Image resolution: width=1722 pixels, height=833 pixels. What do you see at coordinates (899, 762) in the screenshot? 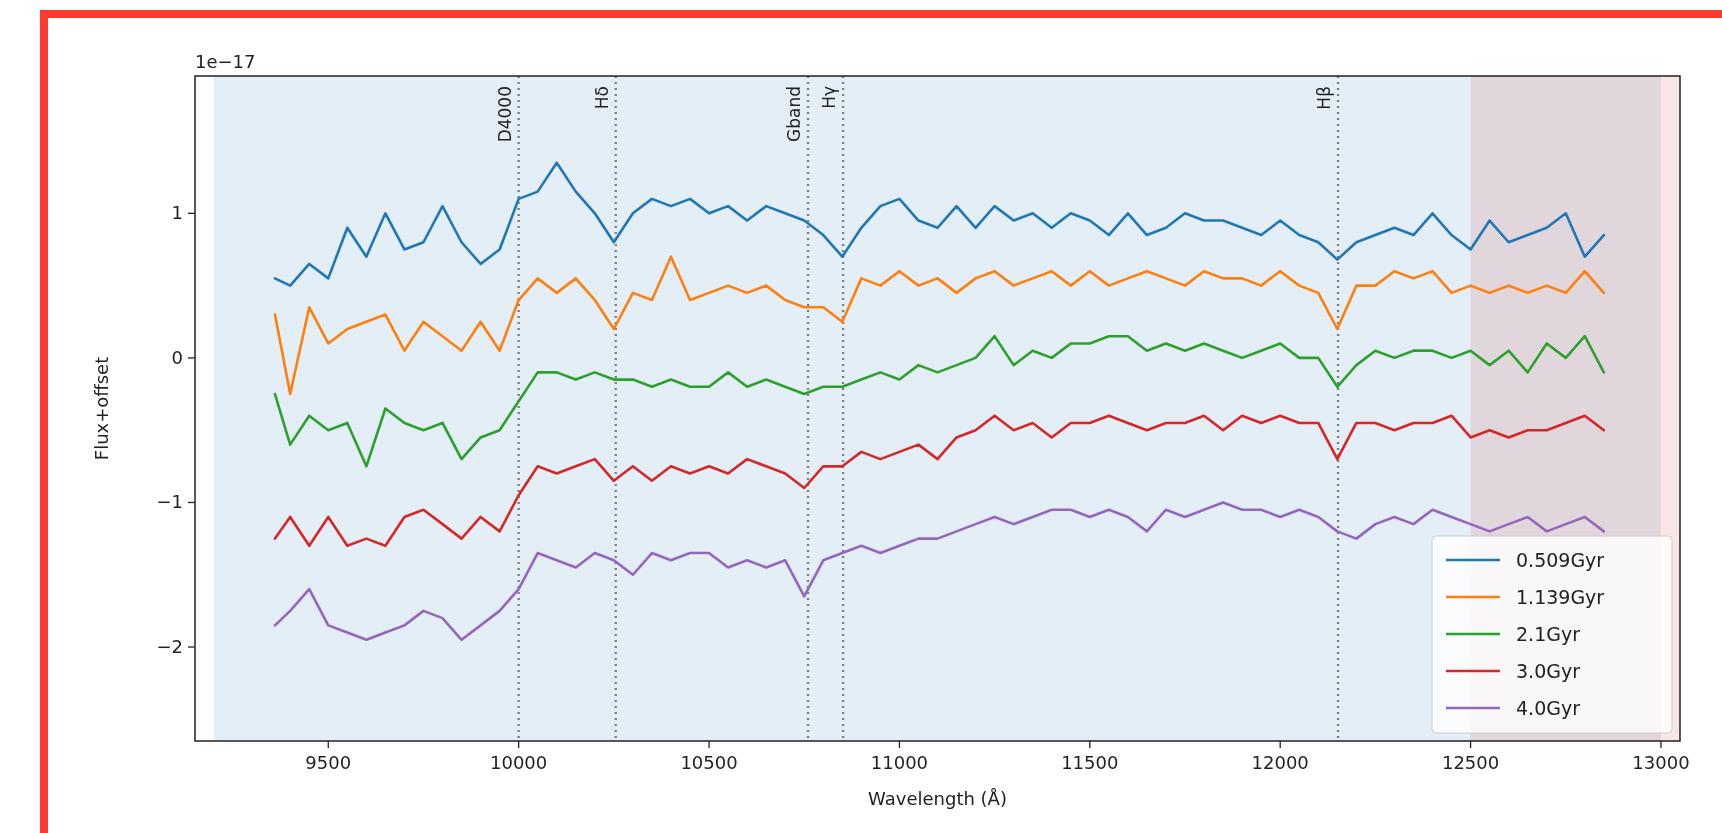
I see `x-tick-label: 11000` at bounding box center [899, 762].